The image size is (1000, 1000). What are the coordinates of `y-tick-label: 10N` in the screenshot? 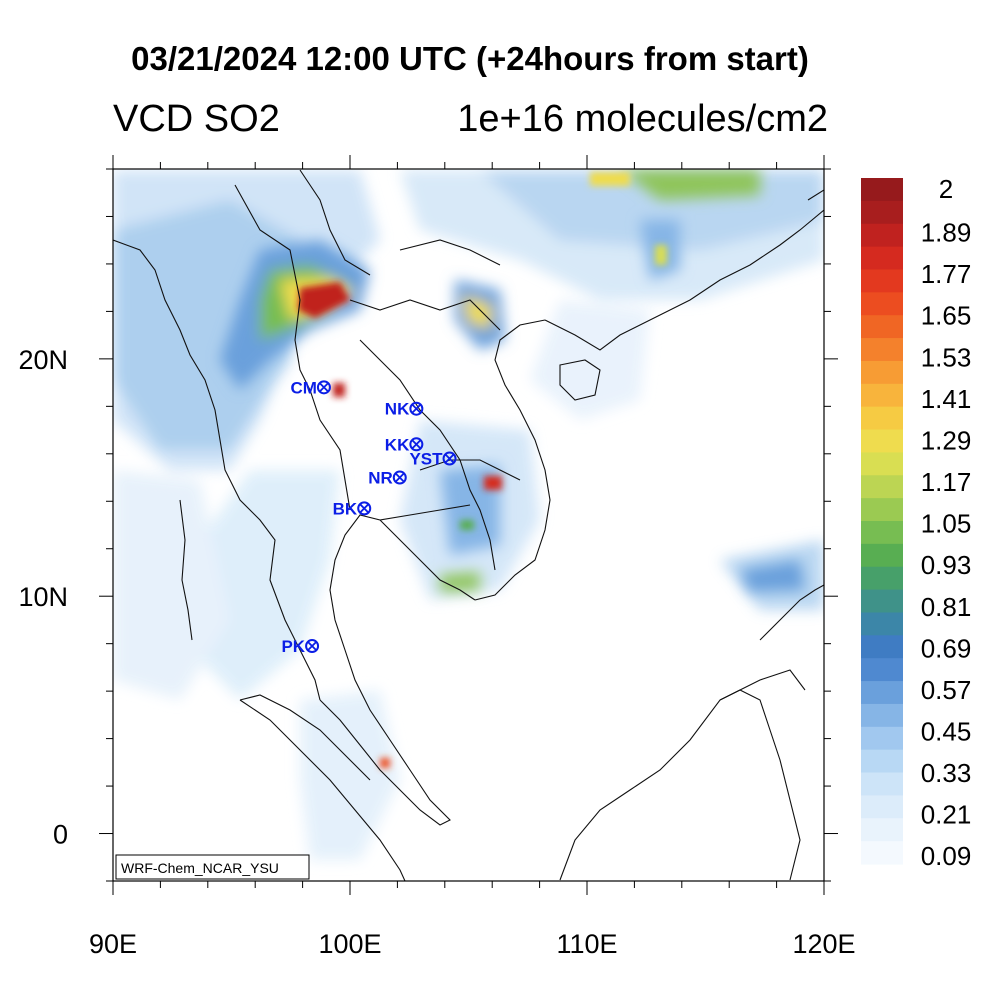 It's located at (43, 597).